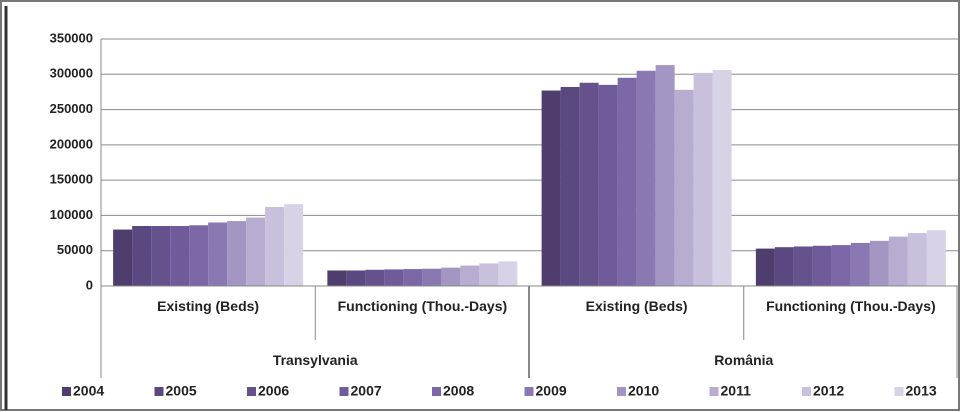 The height and width of the screenshot is (412, 962). I want to click on legend-label: 2006, so click(273, 391).